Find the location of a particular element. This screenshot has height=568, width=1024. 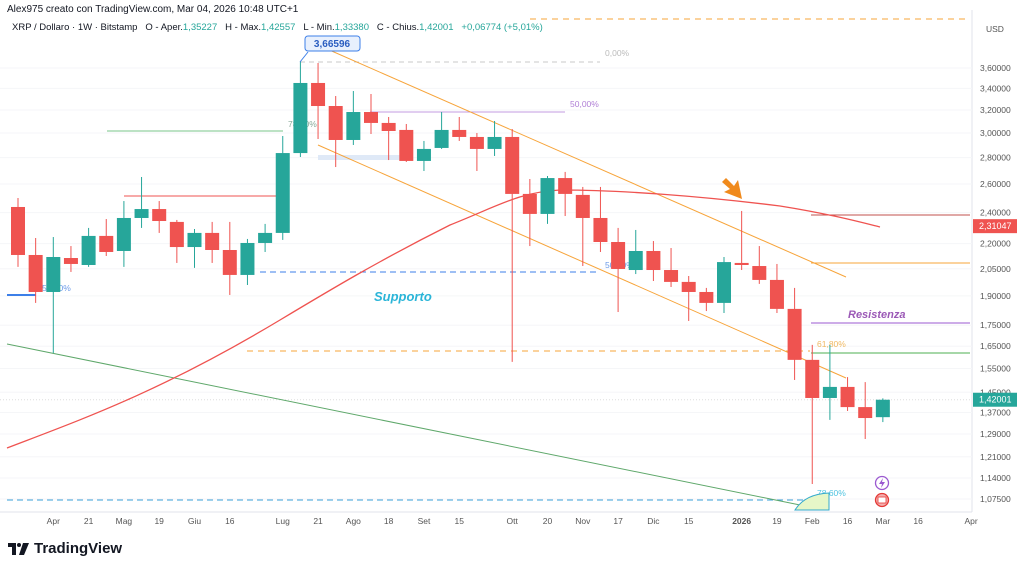

high-callout-label: 3,66596 is located at coordinates (332, 44).